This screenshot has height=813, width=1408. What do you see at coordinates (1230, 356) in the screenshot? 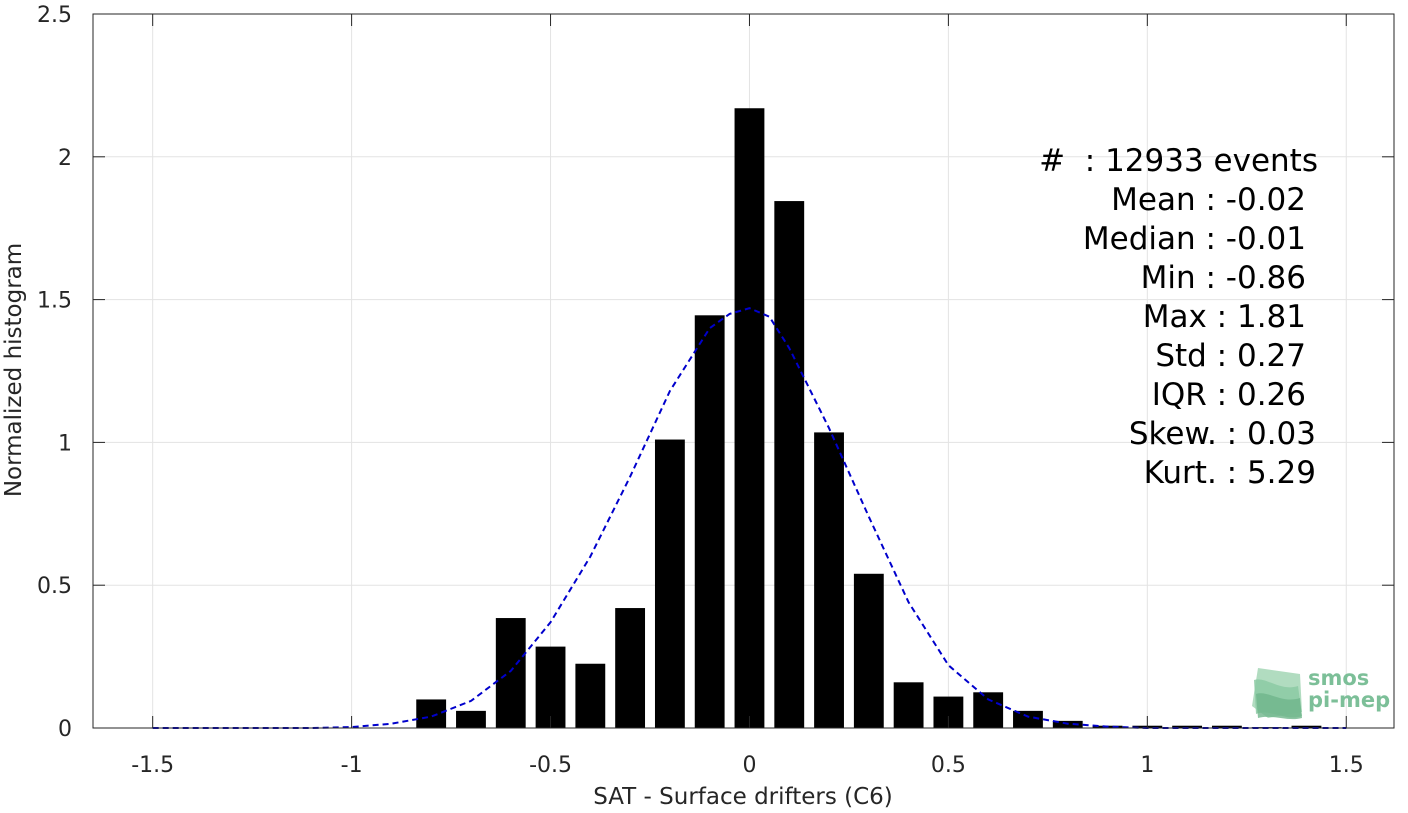
I see `stats-line: Std : 0.27` at bounding box center [1230, 356].